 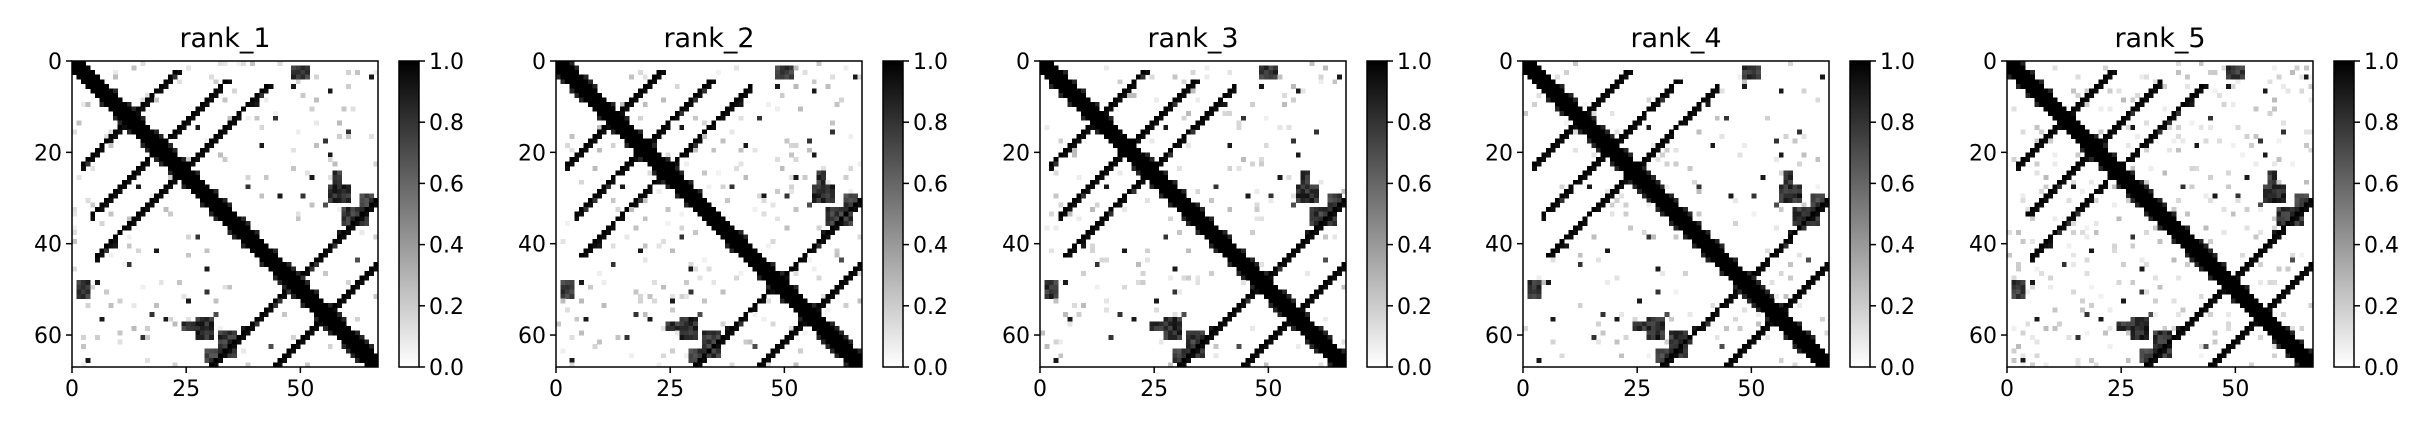 I want to click on x-tick-label: 25, so click(x=186, y=389).